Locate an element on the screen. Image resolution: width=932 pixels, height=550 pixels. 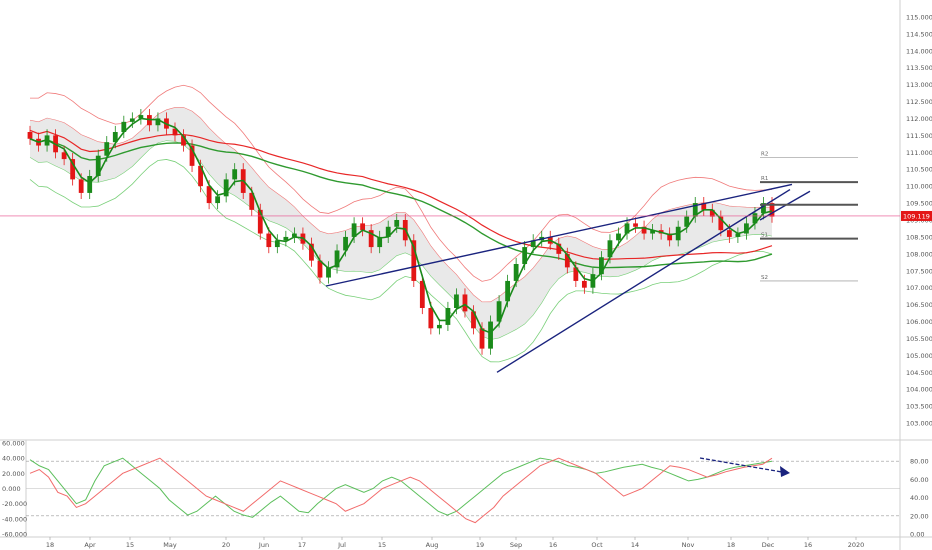
current-price-label: 109.119 is located at coordinates (916, 216).